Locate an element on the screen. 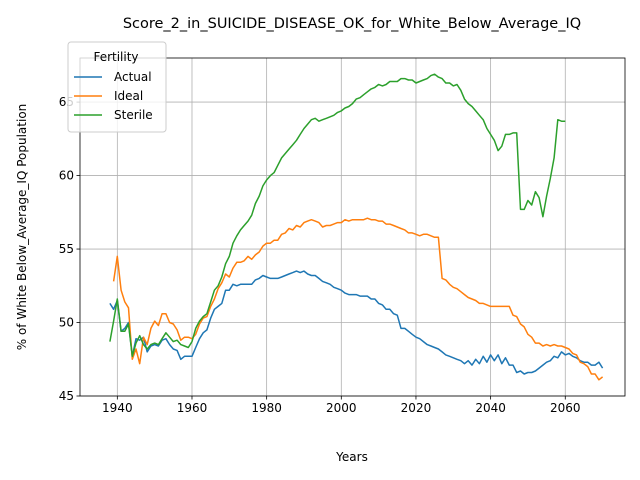 The width and height of the screenshot is (640, 480). legend-title: Fertility is located at coordinates (115, 57).